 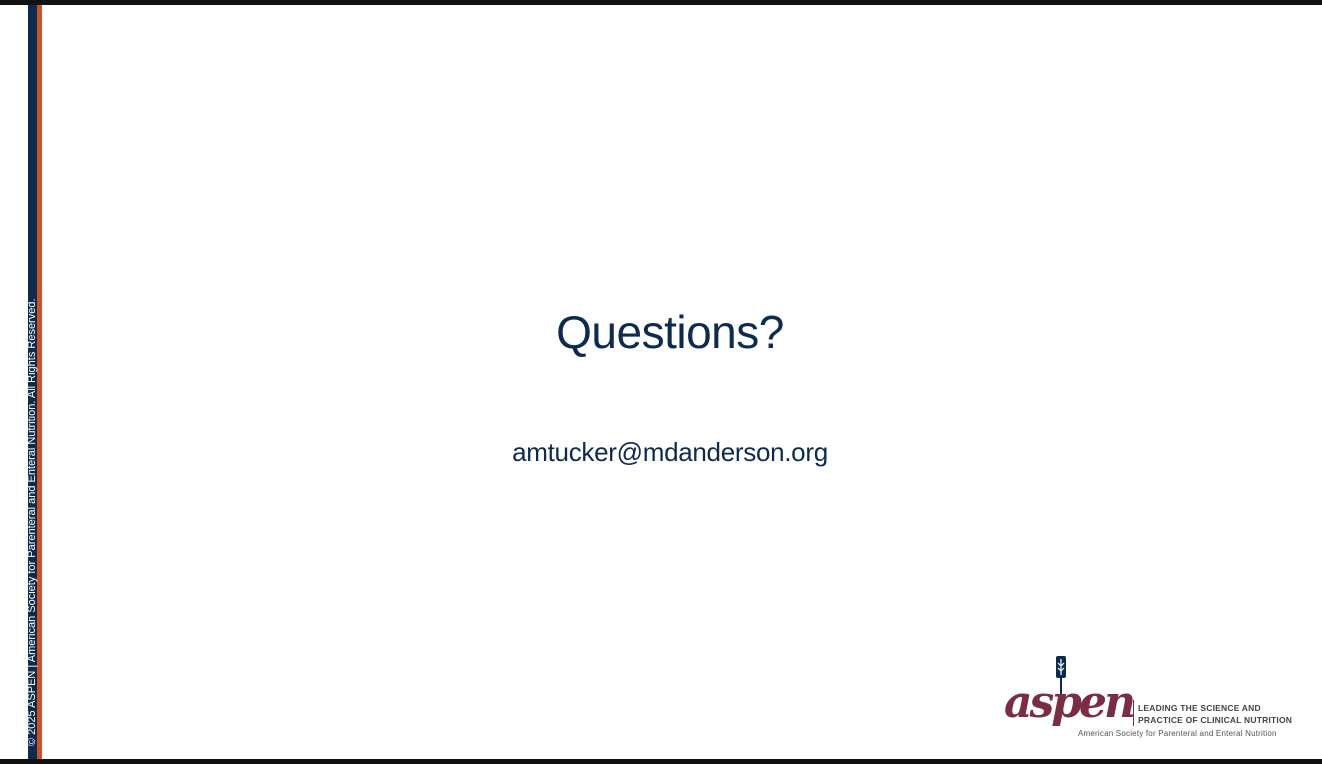 I want to click on side-bar, so click(x=32, y=382).